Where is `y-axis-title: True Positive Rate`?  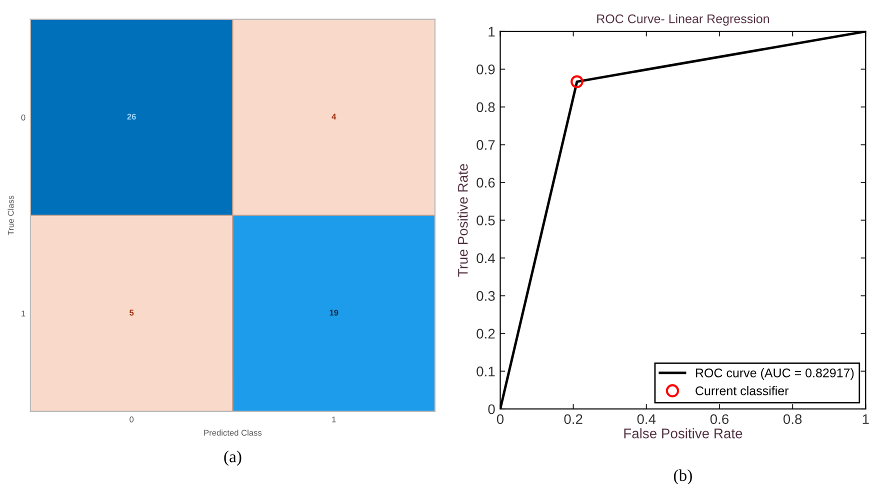
y-axis-title: True Positive Rate is located at coordinates (463, 220).